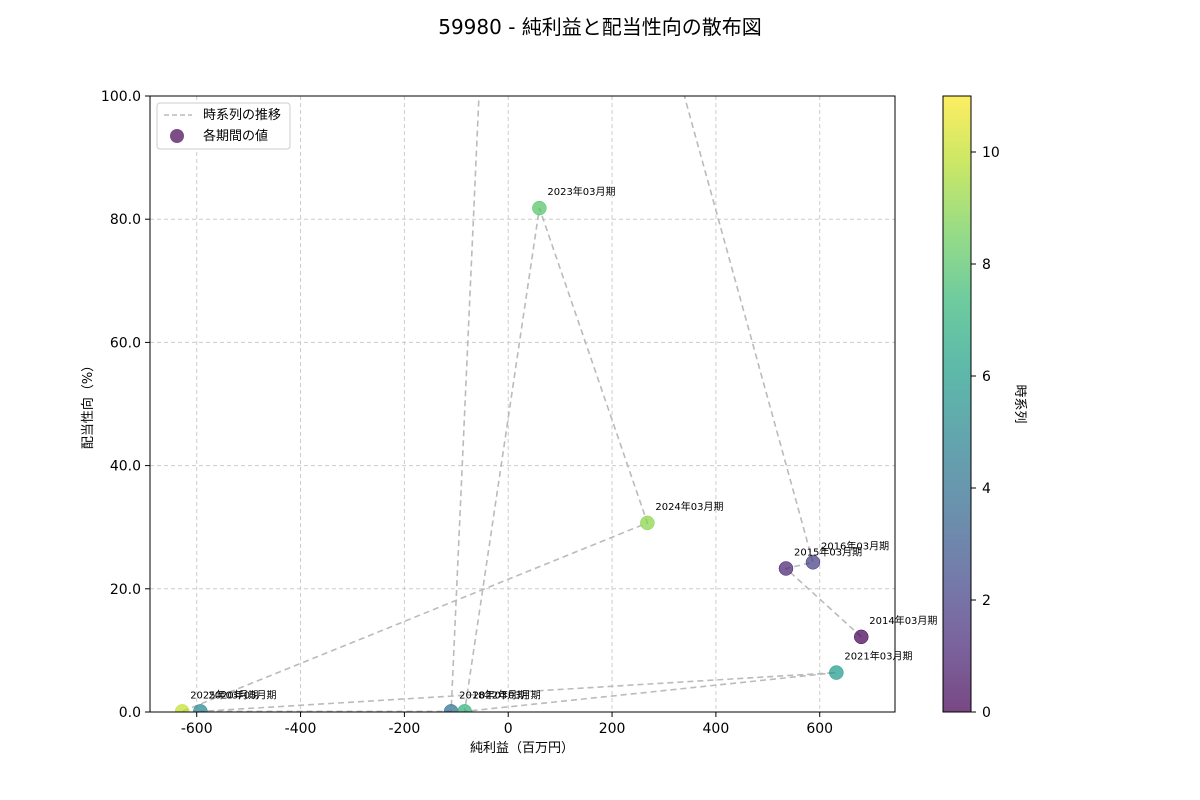  What do you see at coordinates (507, 694) in the screenshot?
I see `point-label-7: 2022年03月期` at bounding box center [507, 694].